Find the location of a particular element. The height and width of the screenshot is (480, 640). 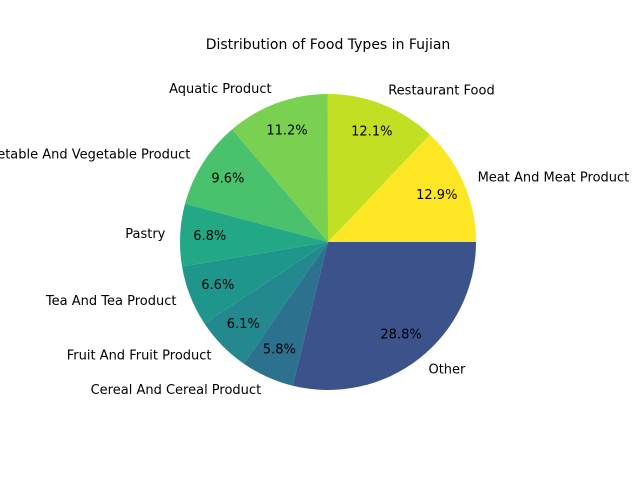

slice-label-other: Other is located at coordinates (447, 370).